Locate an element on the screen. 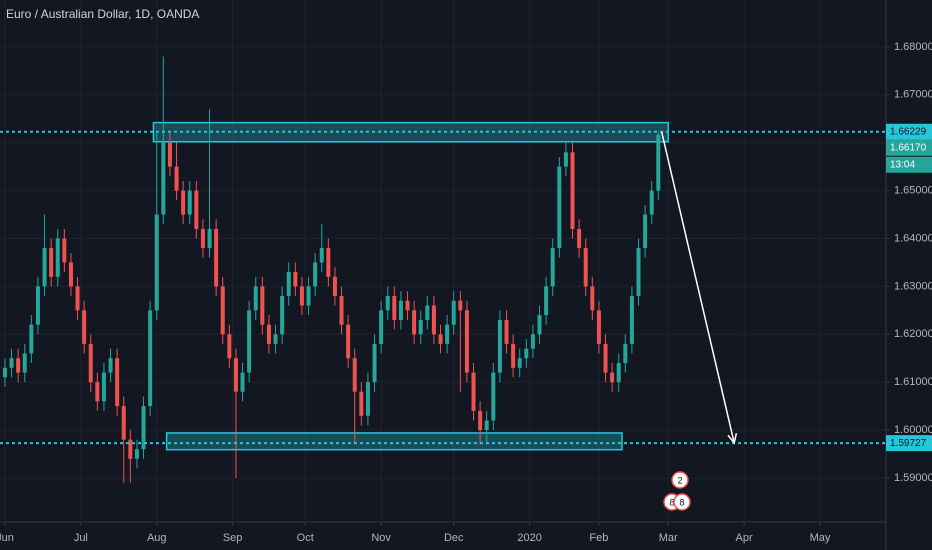 This screenshot has height=550, width=932. countdown-box is located at coordinates (909, 164).